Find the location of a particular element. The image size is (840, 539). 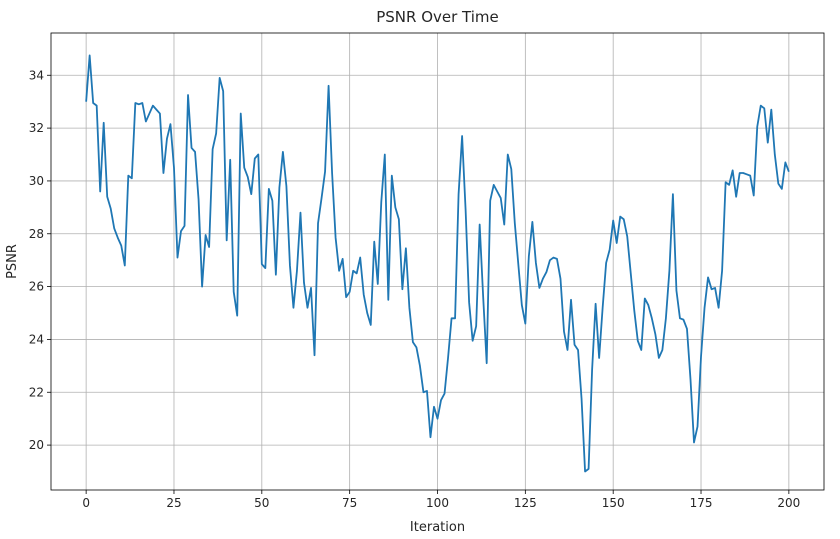

y-tick-label: 20 is located at coordinates (36, 445).